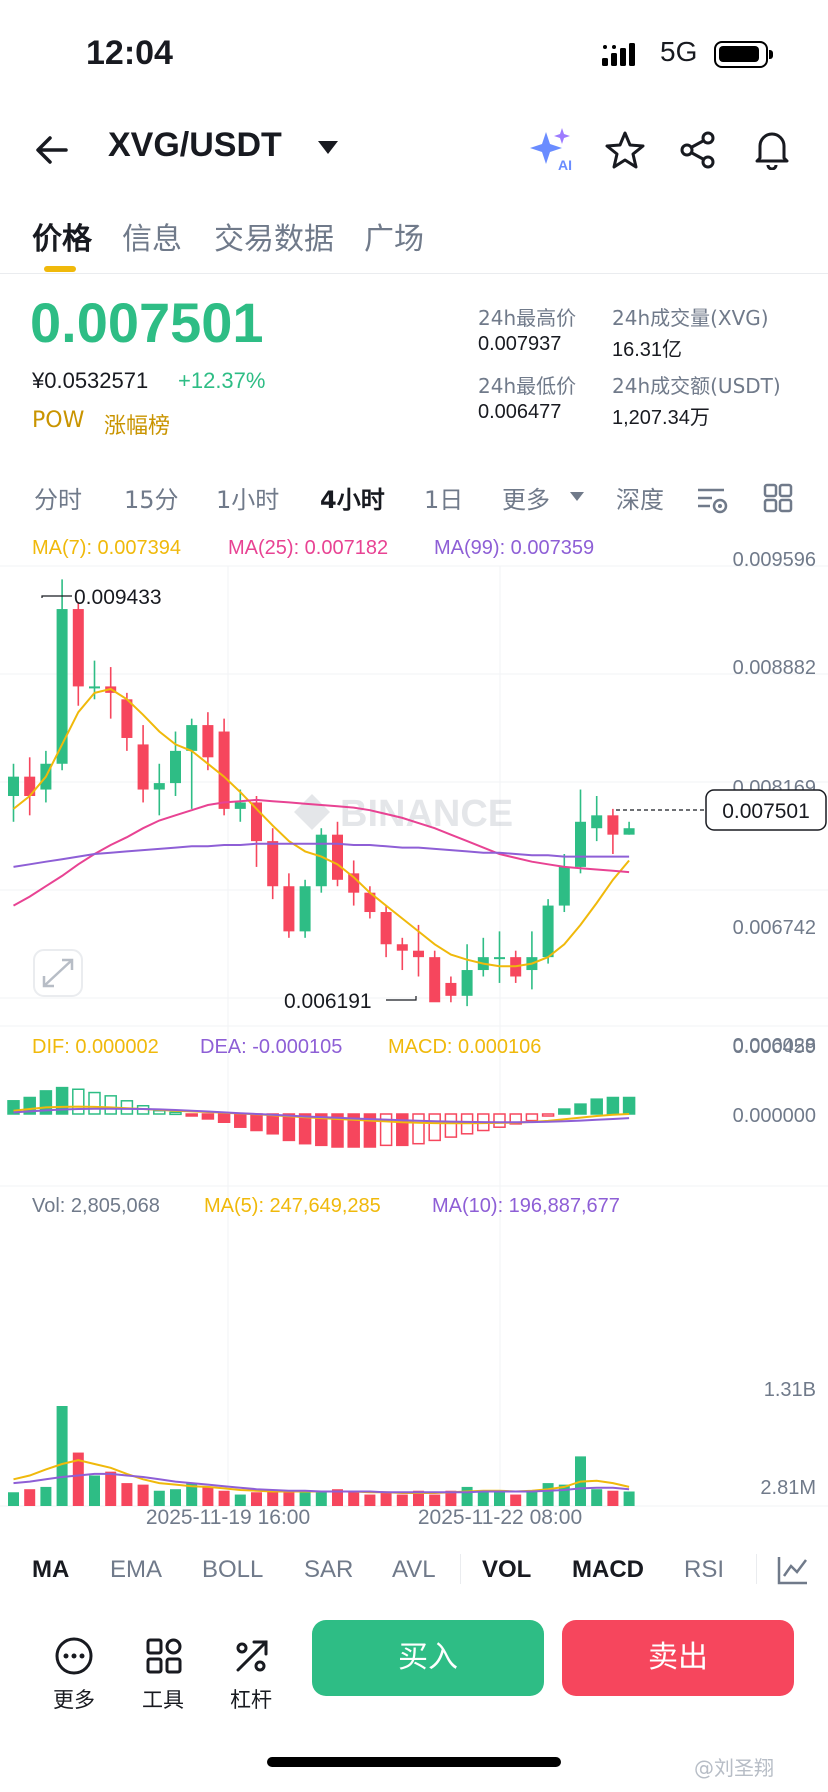  What do you see at coordinates (328, 148) in the screenshot?
I see `pair-dropdown-icon` at bounding box center [328, 148].